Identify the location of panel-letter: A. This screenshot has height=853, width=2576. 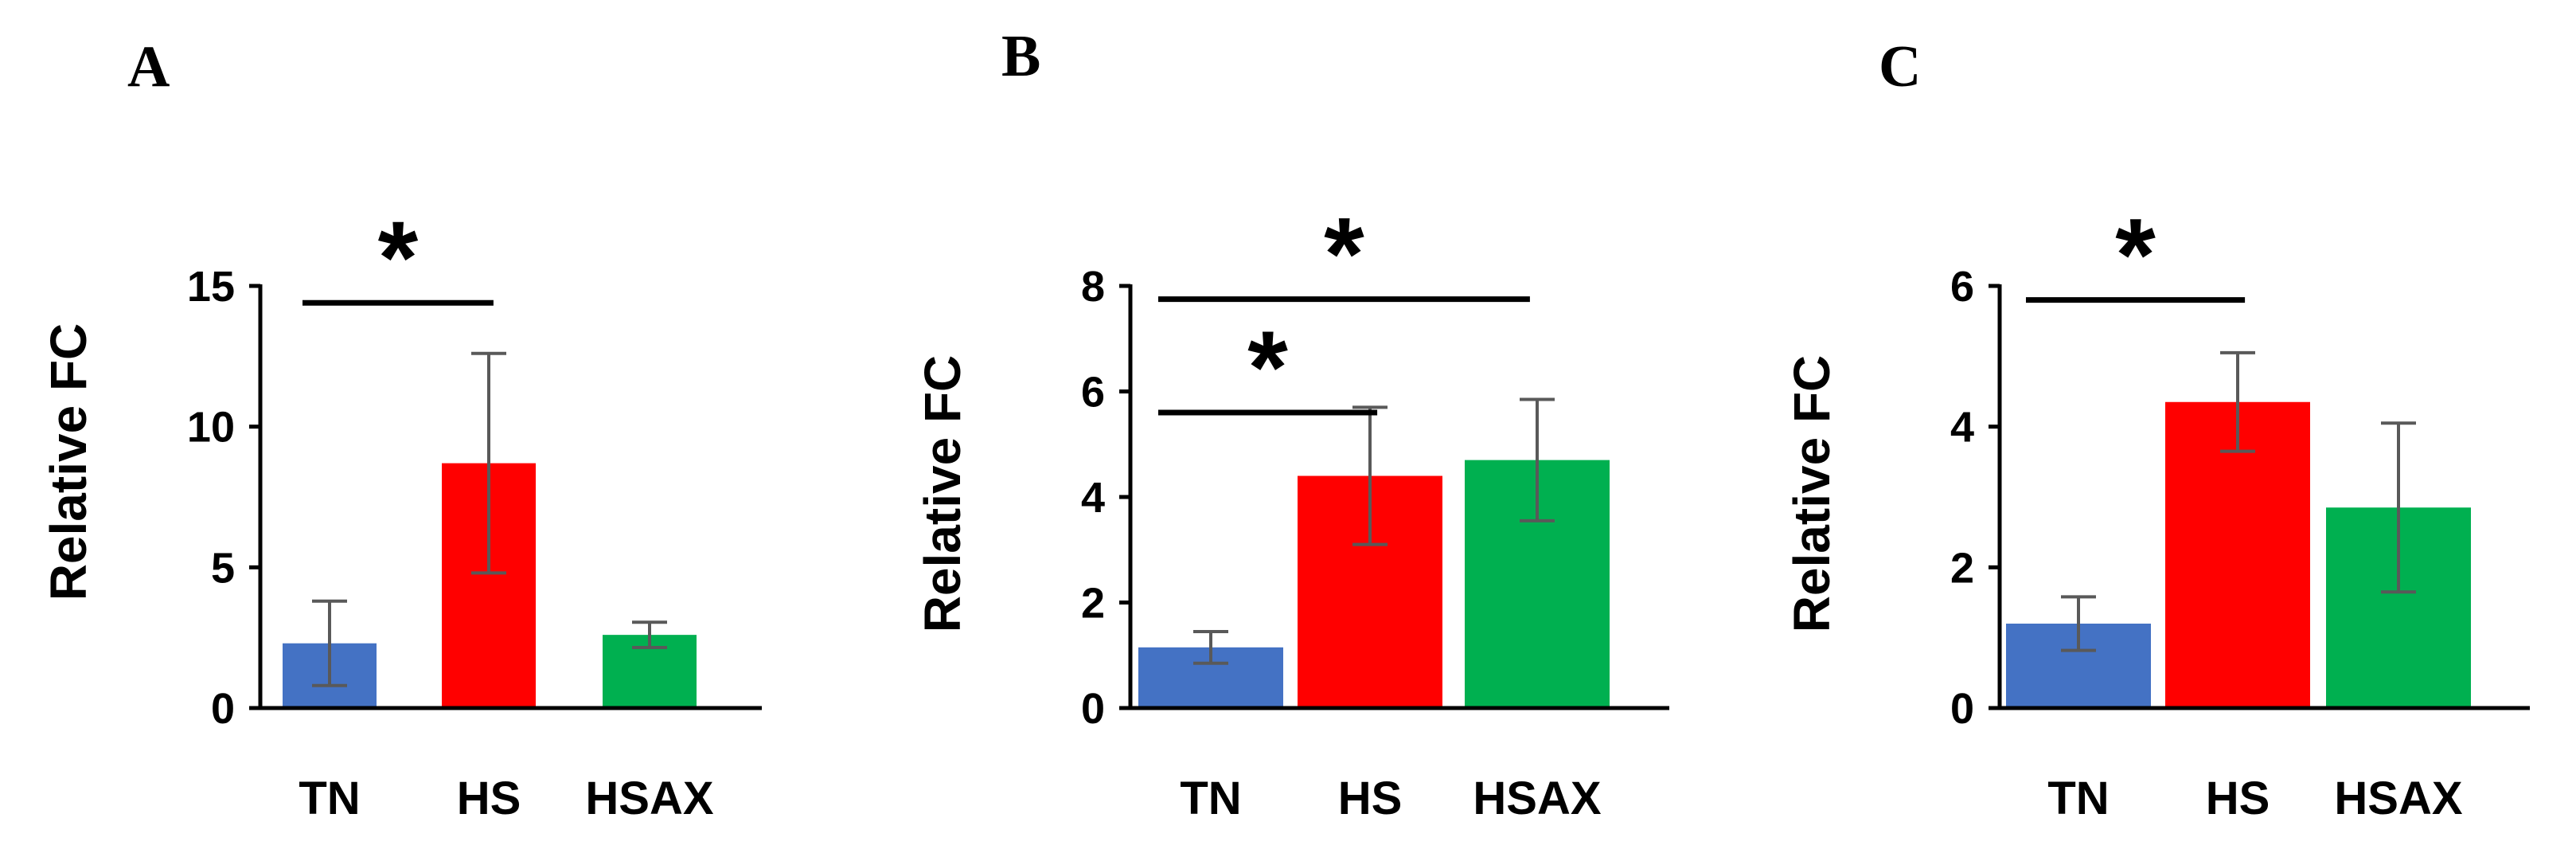
(148, 67).